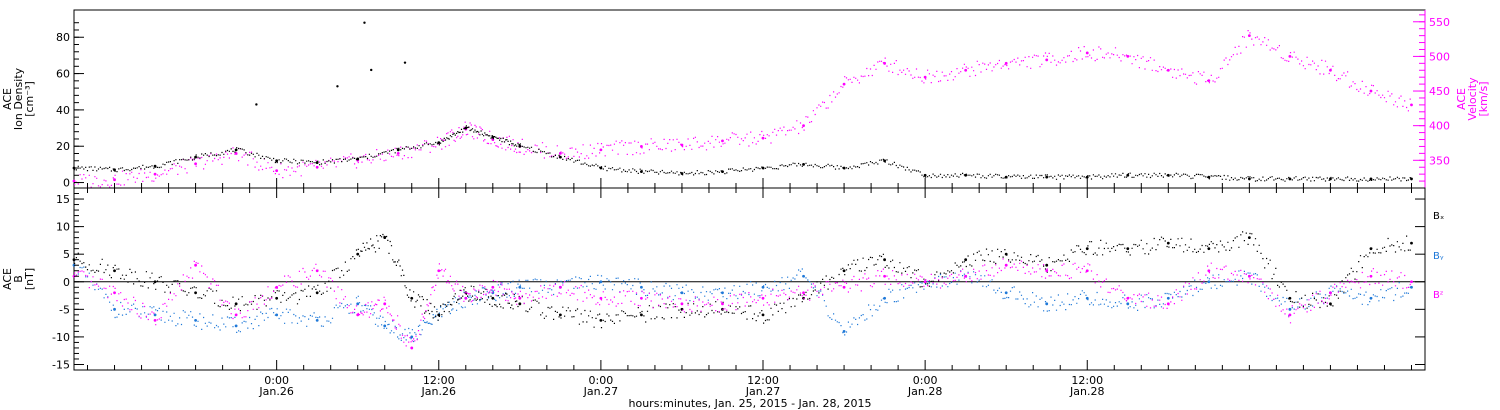  I want to click on day-tick-label: Jan.26, so click(438, 391).